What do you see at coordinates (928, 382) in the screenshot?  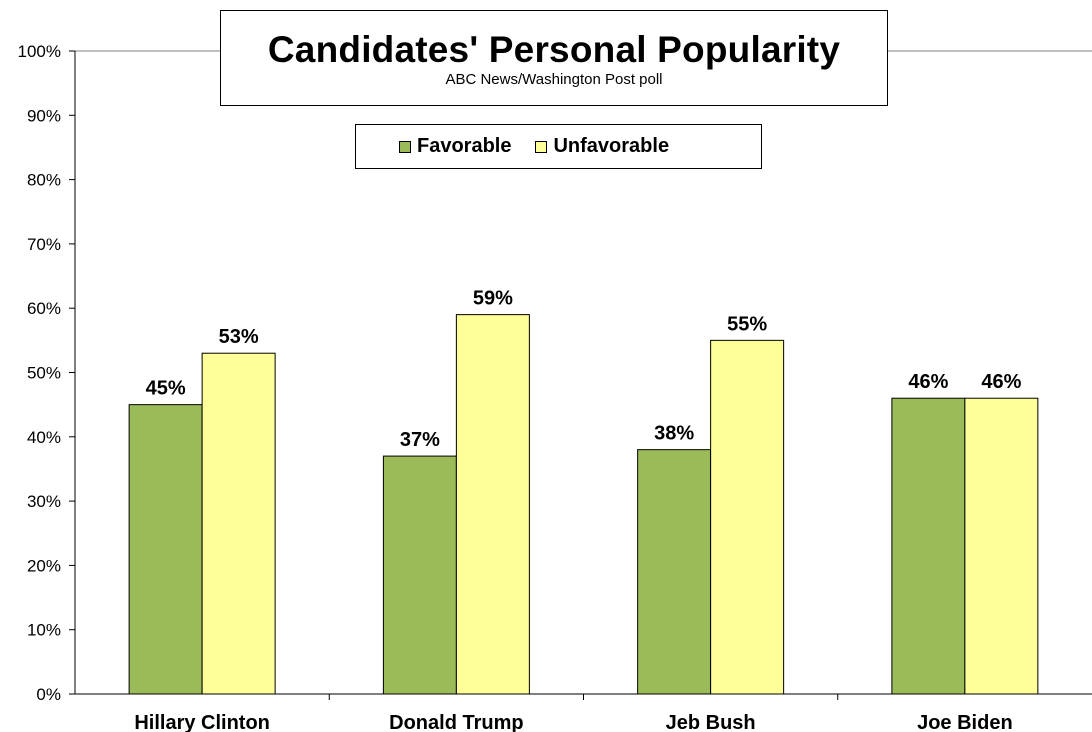 I see `data-label-favorable: 46%` at bounding box center [928, 382].